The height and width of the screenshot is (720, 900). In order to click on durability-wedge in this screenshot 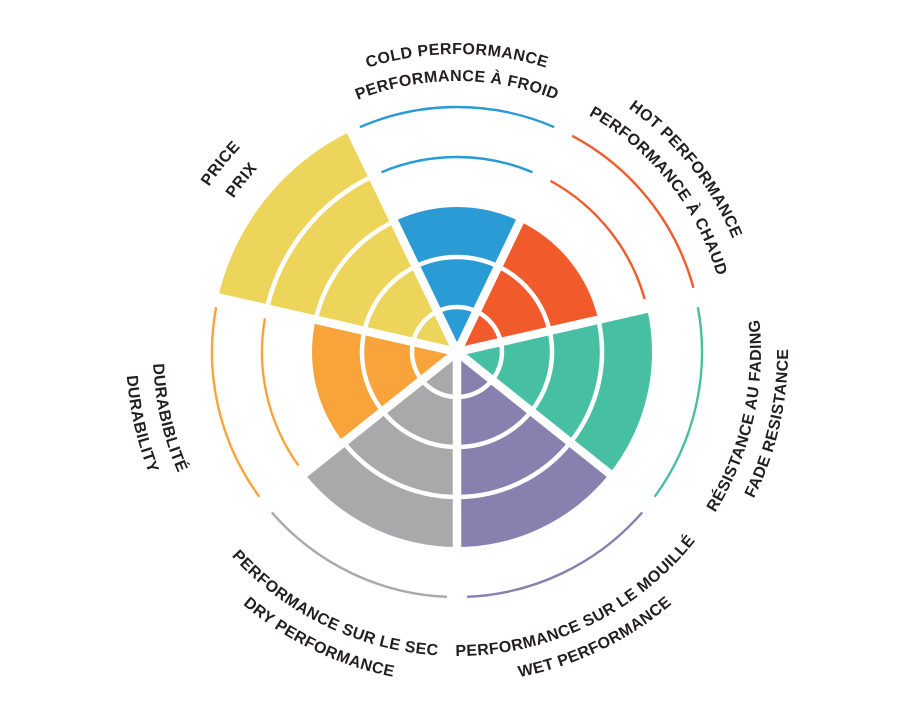, I will do `click(384, 381)`.